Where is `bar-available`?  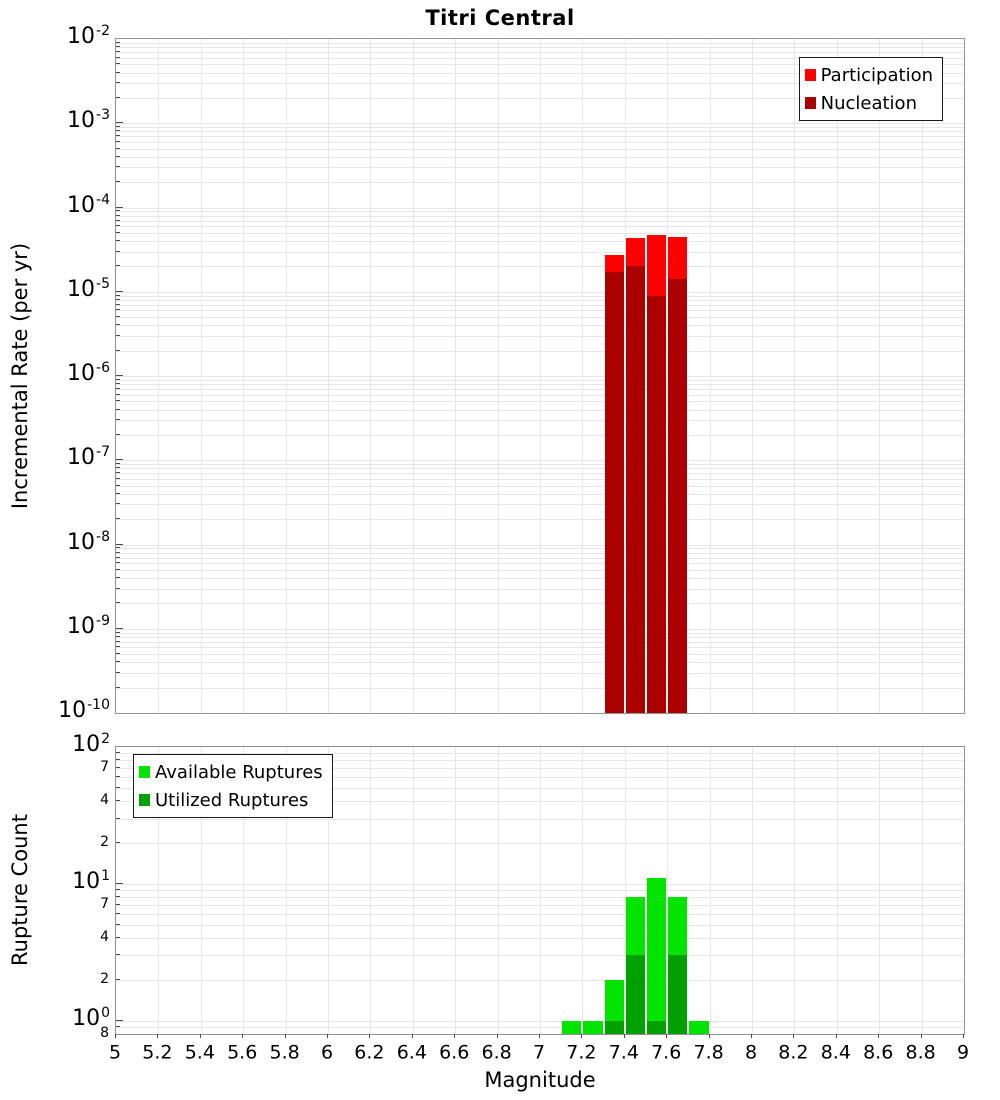
bar-available is located at coordinates (593, 1027).